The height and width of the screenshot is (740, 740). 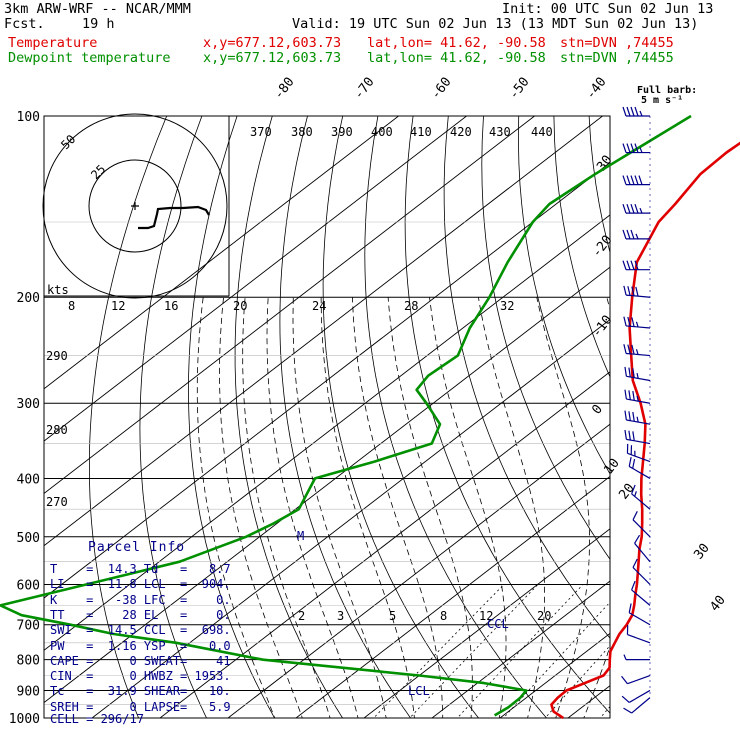 What do you see at coordinates (443, 616) in the screenshot?
I see `mixing-ratio-label: 8` at bounding box center [443, 616].